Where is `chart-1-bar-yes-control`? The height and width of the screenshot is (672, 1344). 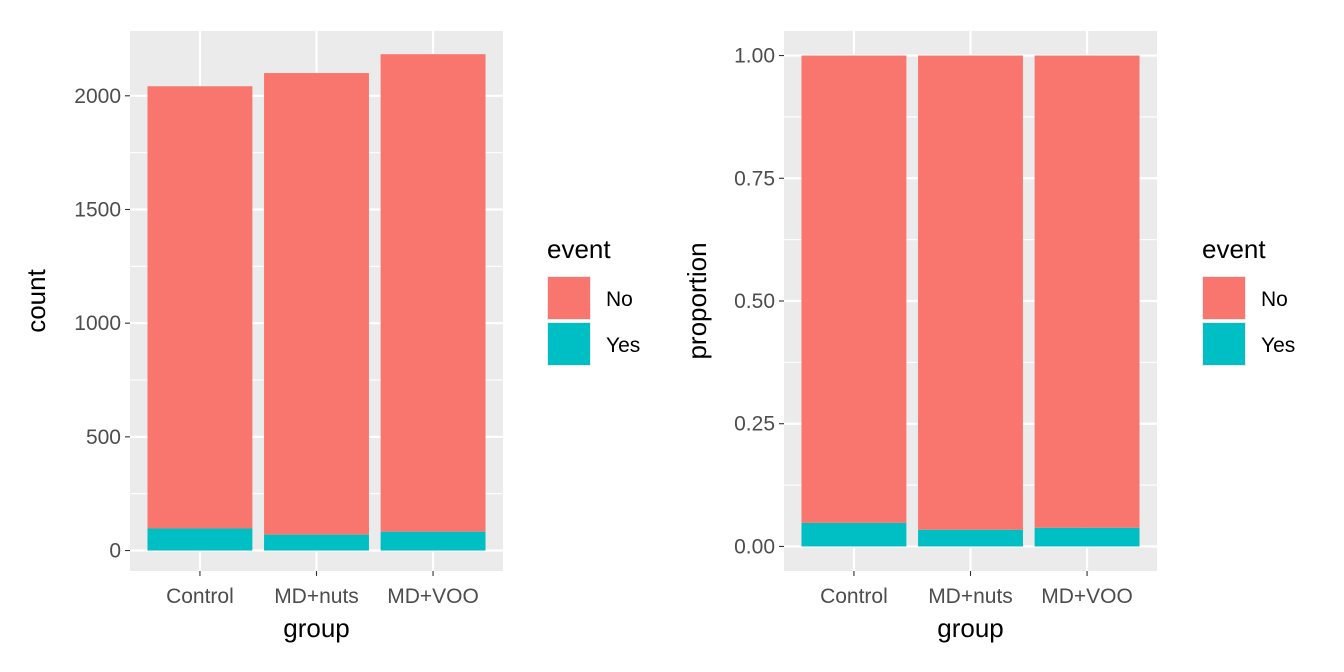
chart-1-bar-yes-control is located at coordinates (200, 539).